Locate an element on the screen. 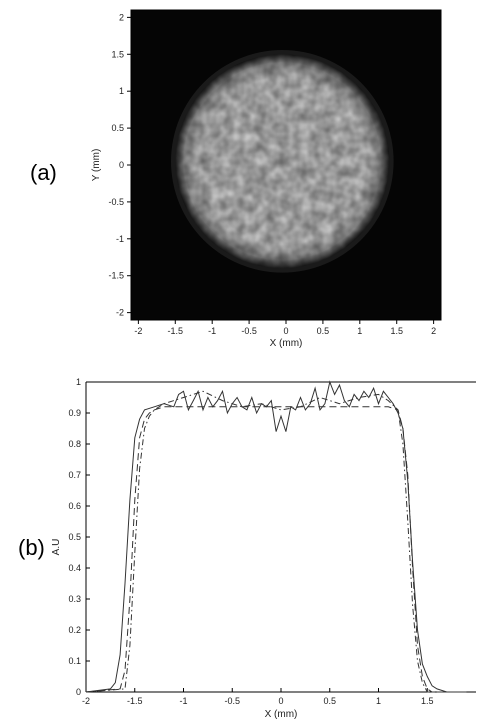  chart-b-x-tick-label: -1 is located at coordinates (183, 701).